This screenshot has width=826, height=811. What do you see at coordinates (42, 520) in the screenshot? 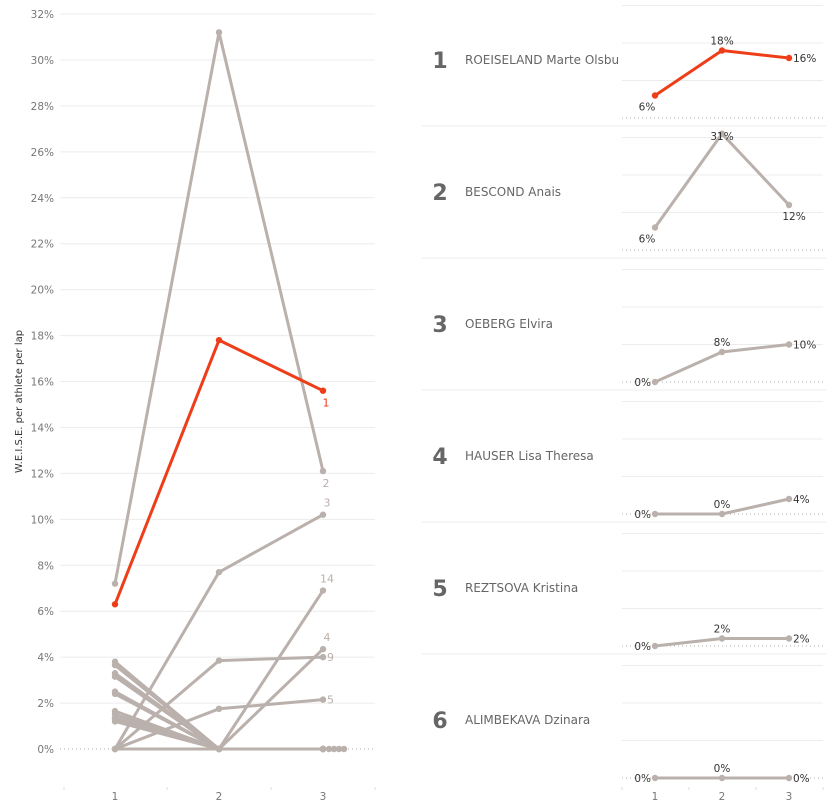
I see `y-tick-label: 10%` at bounding box center [42, 520].